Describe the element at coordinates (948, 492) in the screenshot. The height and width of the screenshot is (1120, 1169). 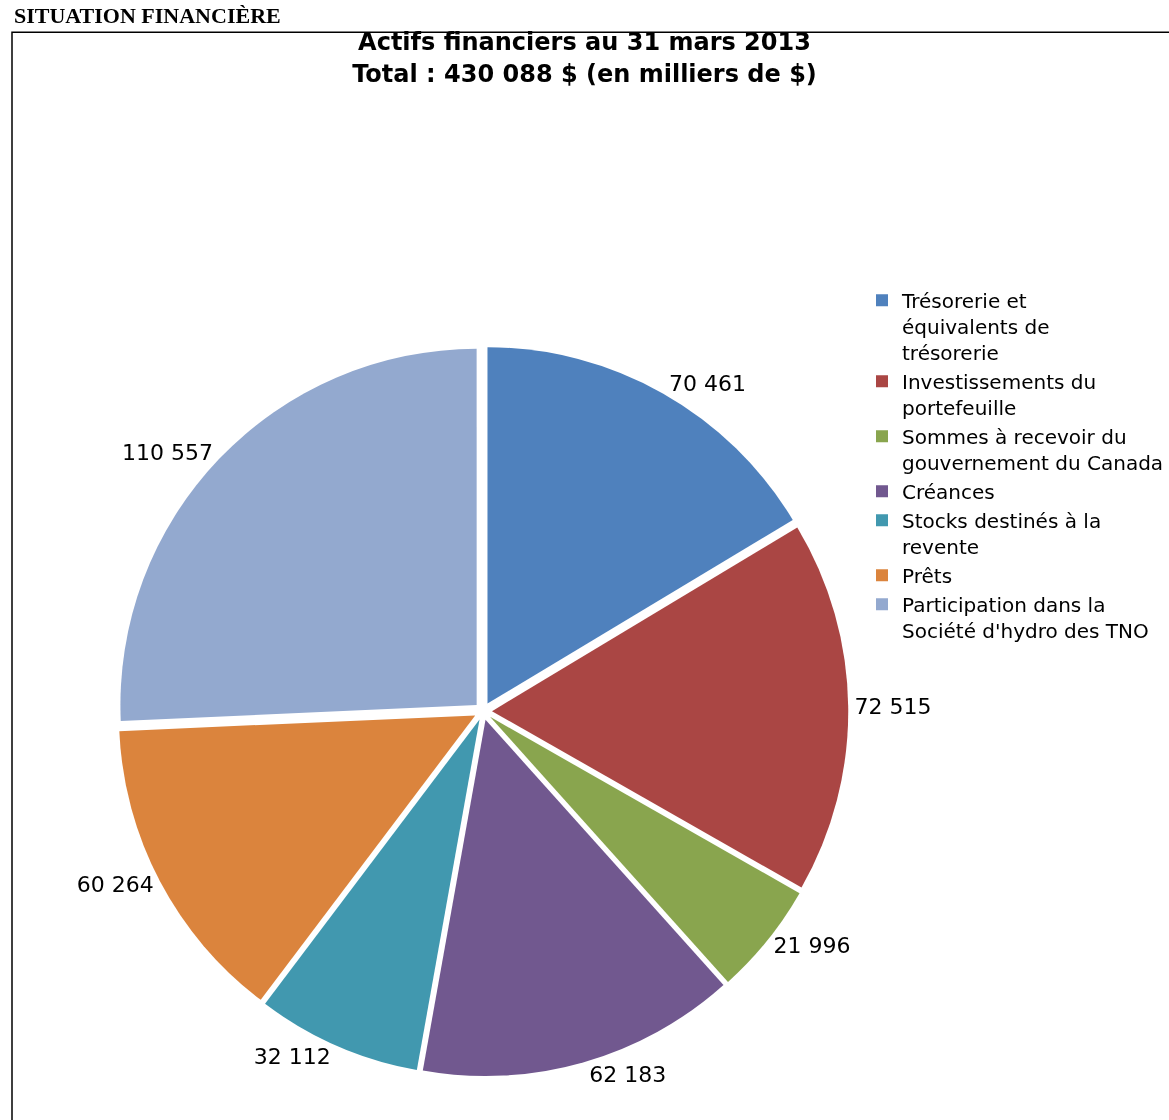
I see `legend-label: Créances` at that location.